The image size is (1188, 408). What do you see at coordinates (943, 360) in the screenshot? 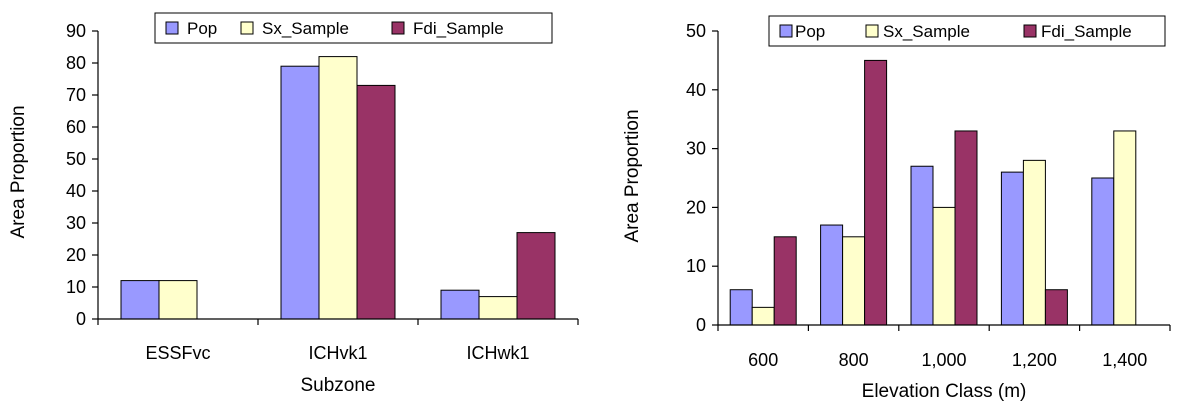
I see `x-tick-label: 1,000` at bounding box center [943, 360].